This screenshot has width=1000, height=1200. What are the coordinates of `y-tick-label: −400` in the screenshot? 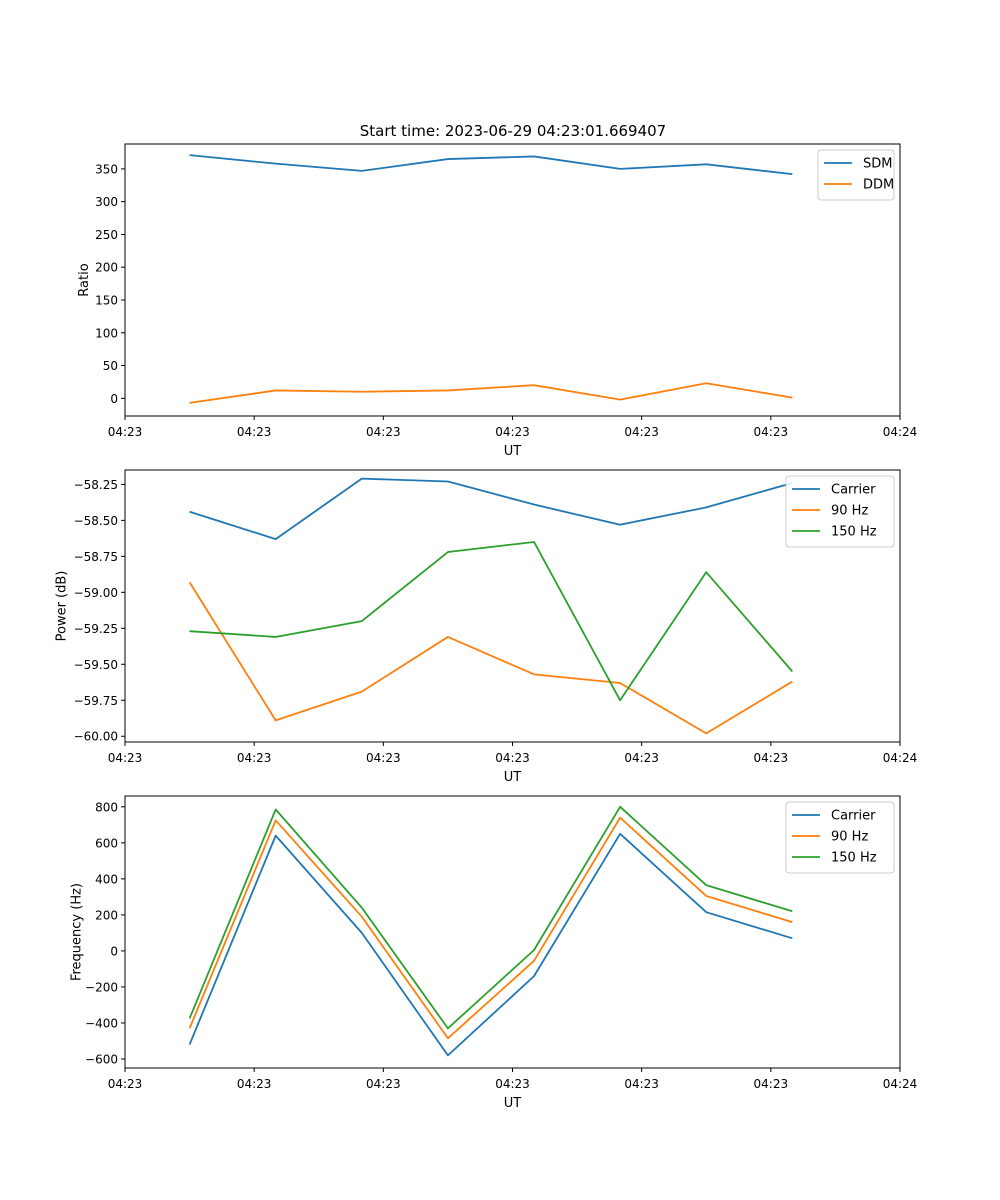 It's located at (101, 1023).